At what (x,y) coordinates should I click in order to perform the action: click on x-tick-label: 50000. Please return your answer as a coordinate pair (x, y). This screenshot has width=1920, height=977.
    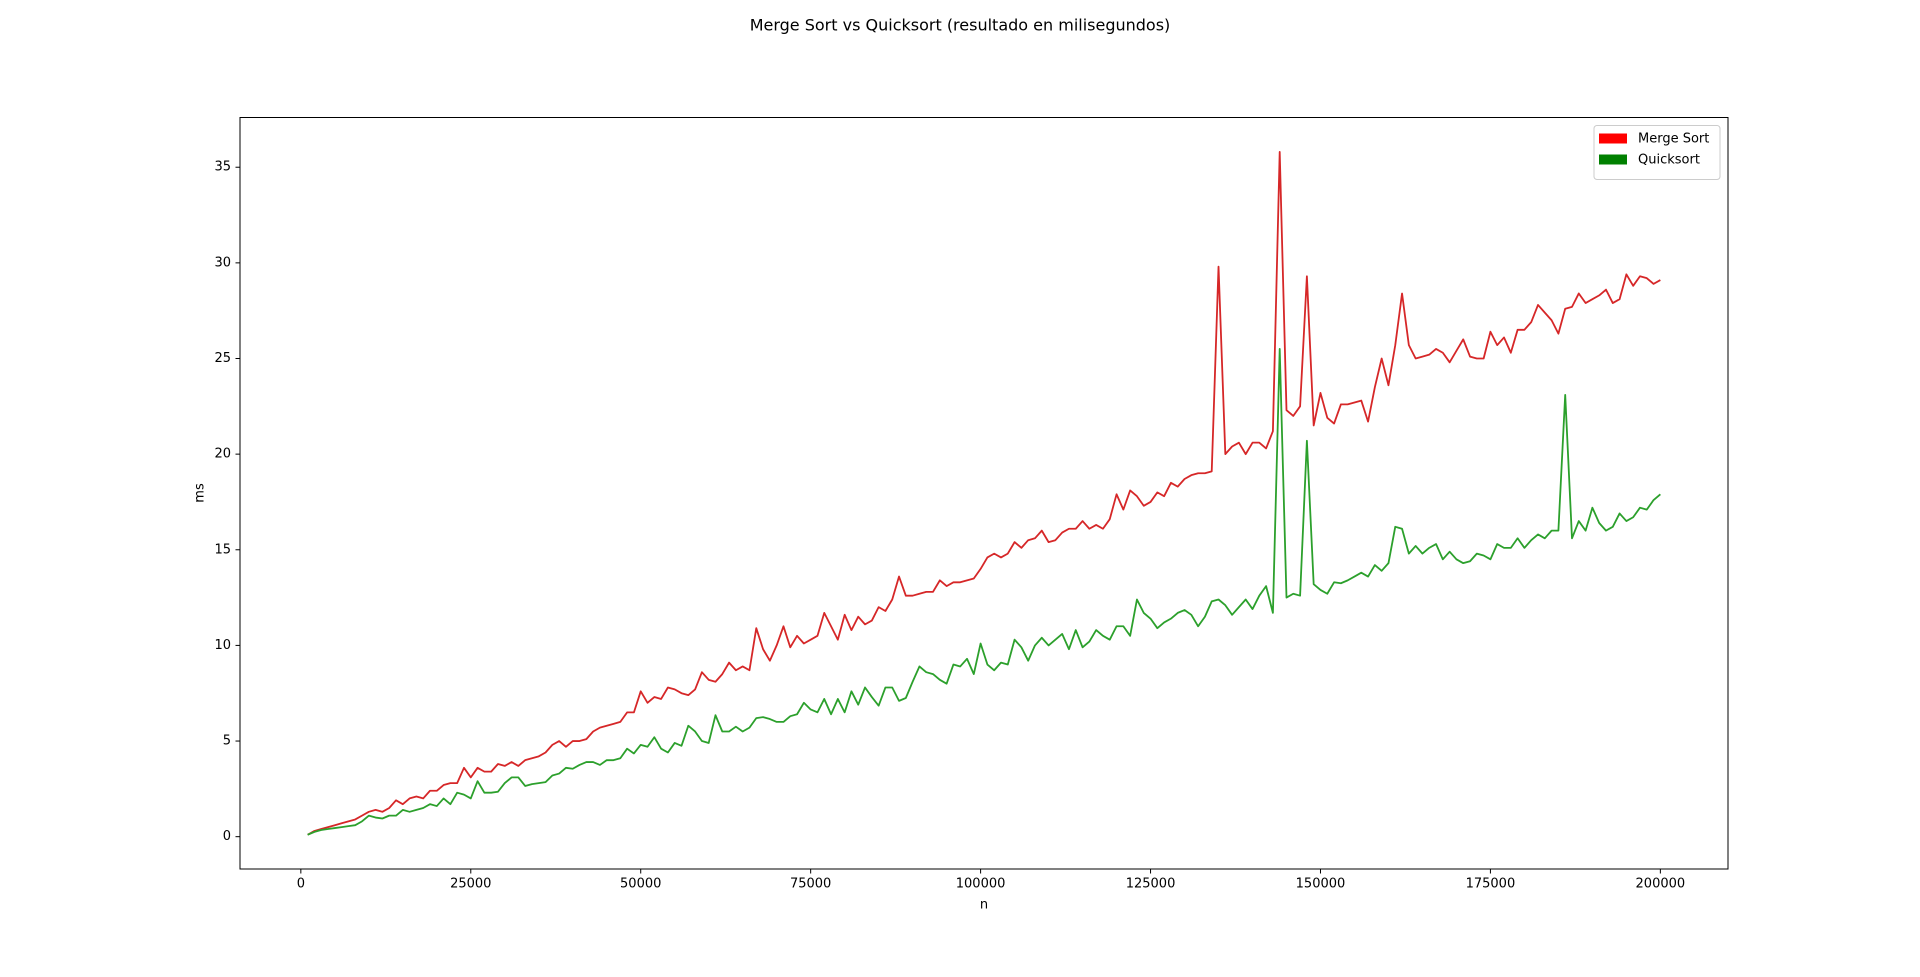
    Looking at the image, I should click on (640, 884).